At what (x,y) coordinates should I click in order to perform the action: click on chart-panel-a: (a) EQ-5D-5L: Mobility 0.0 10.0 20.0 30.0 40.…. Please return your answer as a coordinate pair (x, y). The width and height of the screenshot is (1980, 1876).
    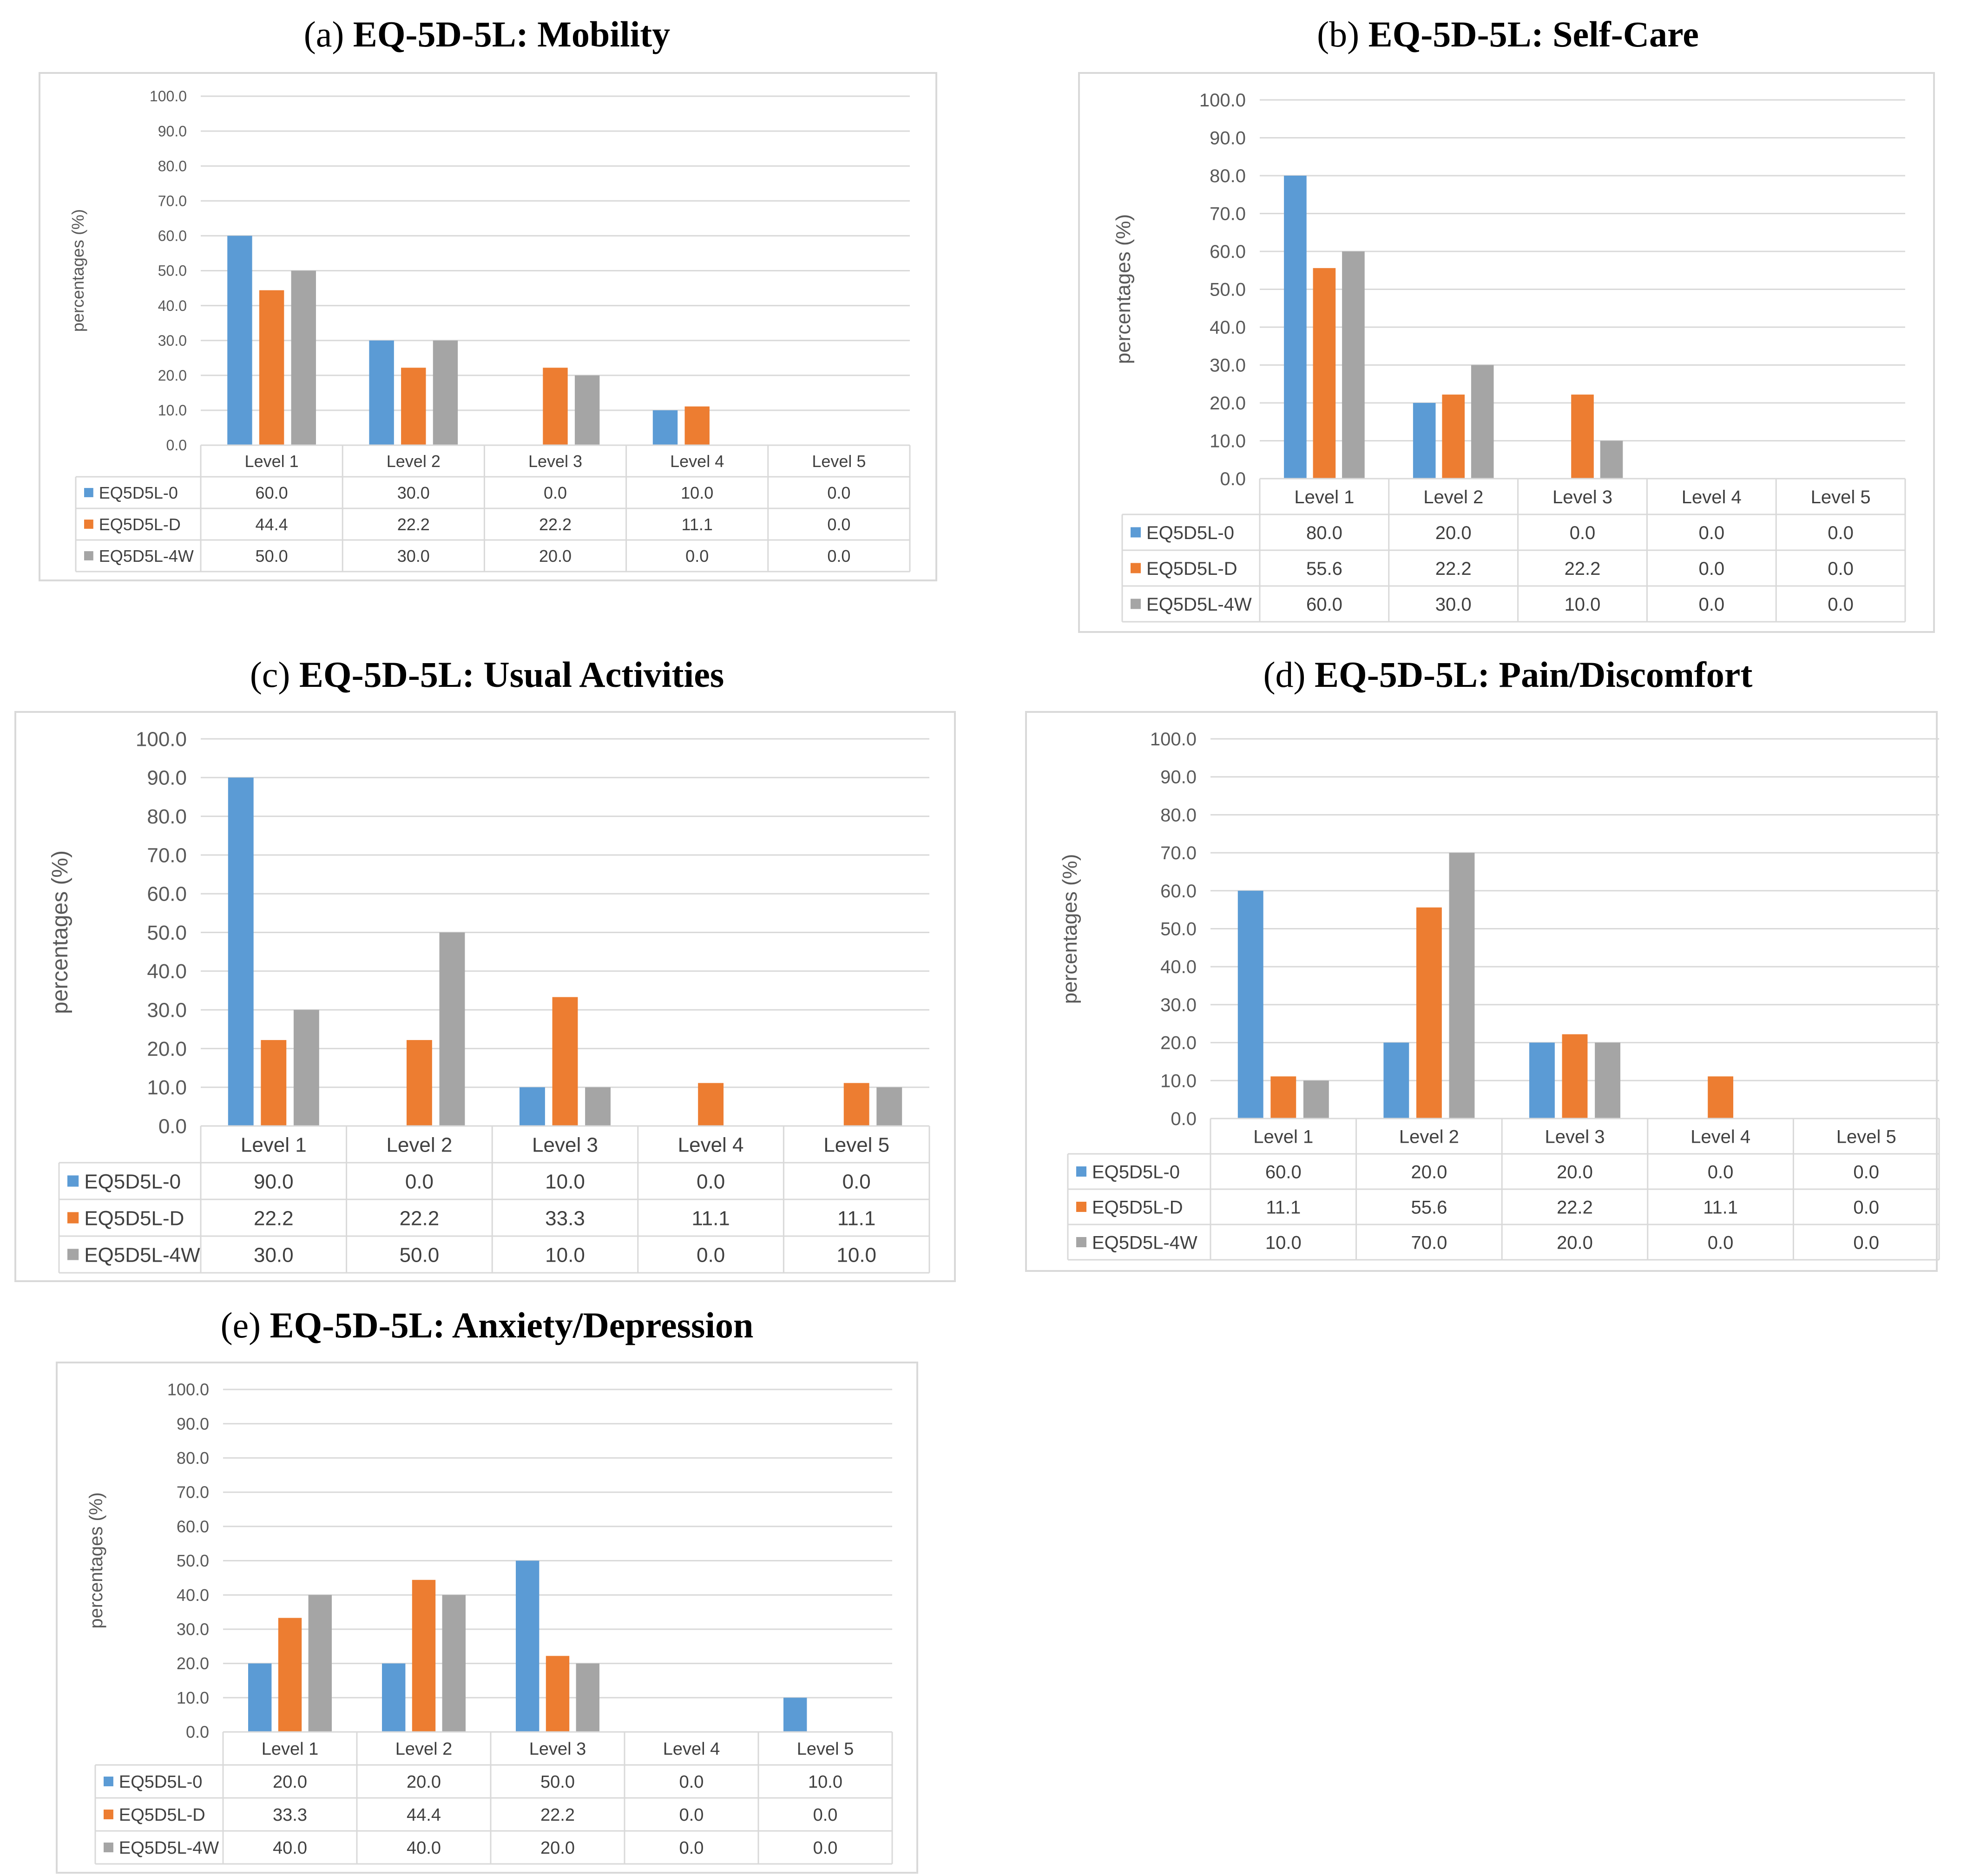
    Looking at the image, I should click on (488, 297).